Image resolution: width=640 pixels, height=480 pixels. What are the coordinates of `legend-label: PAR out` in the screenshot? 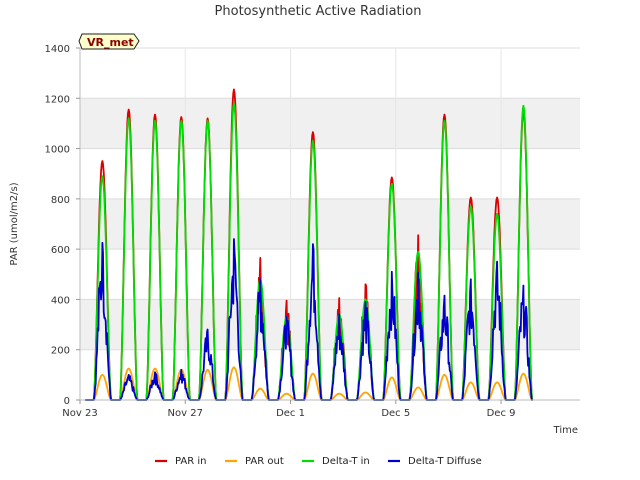 It's located at (264, 461).